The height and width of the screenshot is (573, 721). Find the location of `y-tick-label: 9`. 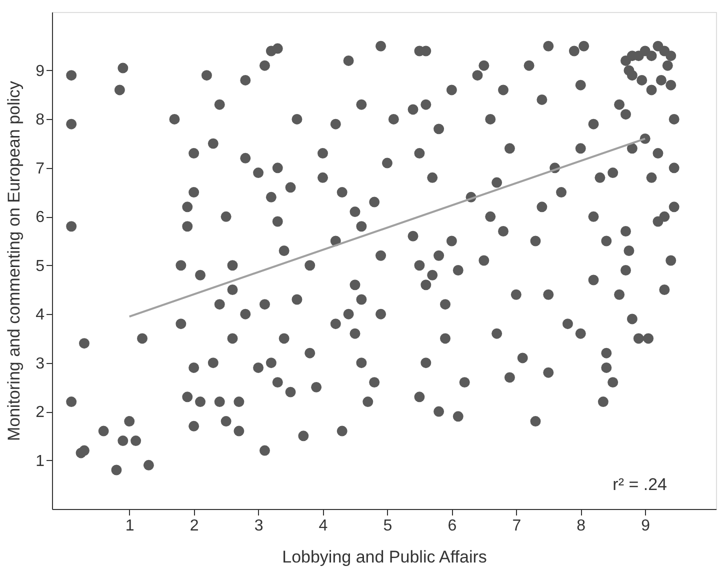

y-tick-label: 9 is located at coordinates (40, 71).